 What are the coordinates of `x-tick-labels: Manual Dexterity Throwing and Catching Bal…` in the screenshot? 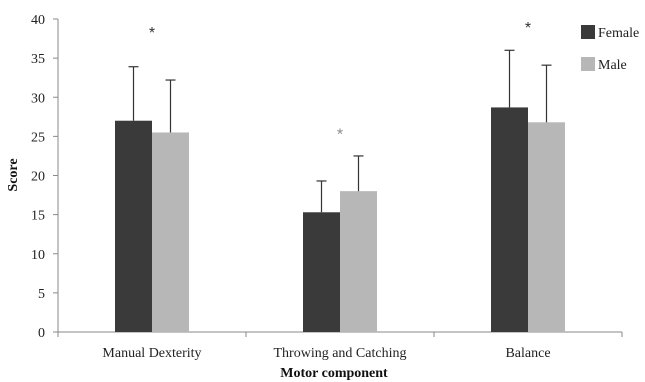 It's located at (326, 353).